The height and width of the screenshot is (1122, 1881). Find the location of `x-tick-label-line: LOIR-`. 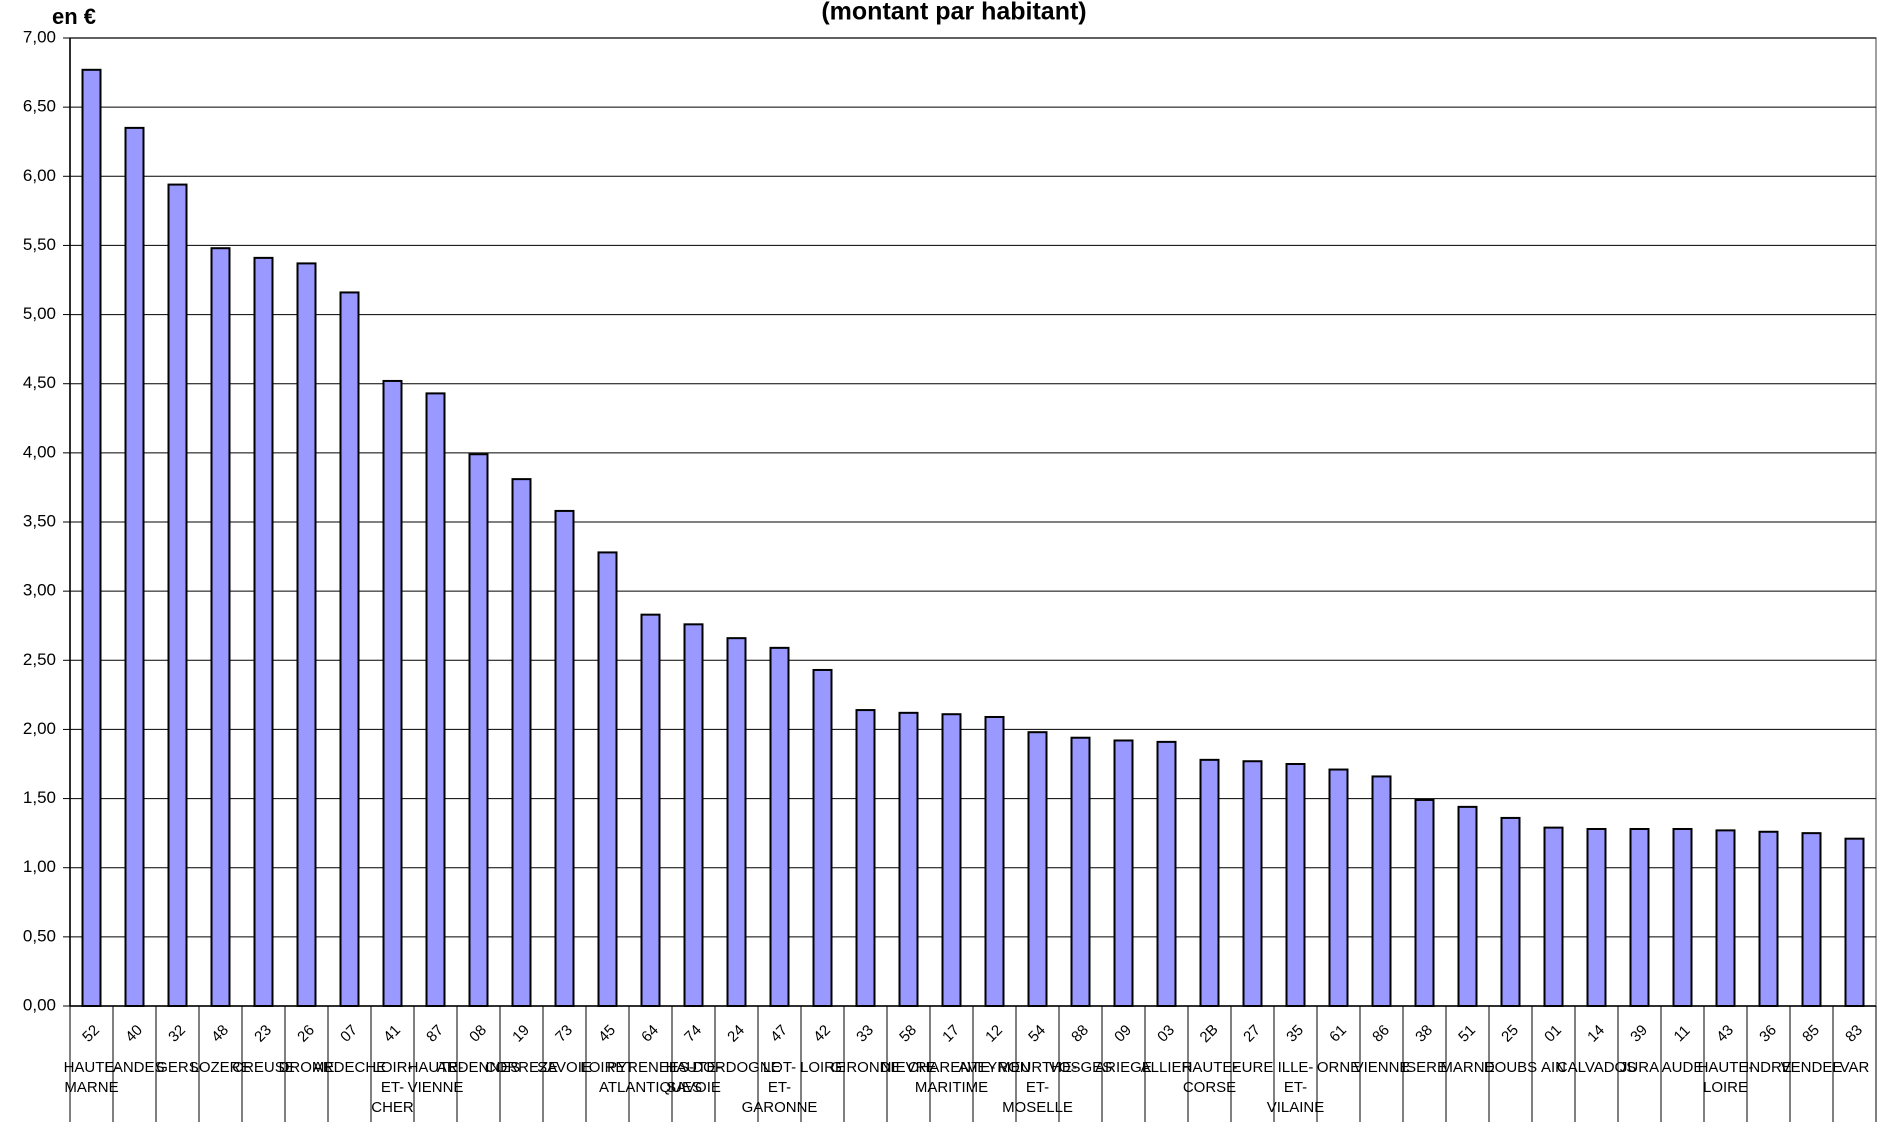

x-tick-label-line: LOIR- is located at coordinates (392, 1067).